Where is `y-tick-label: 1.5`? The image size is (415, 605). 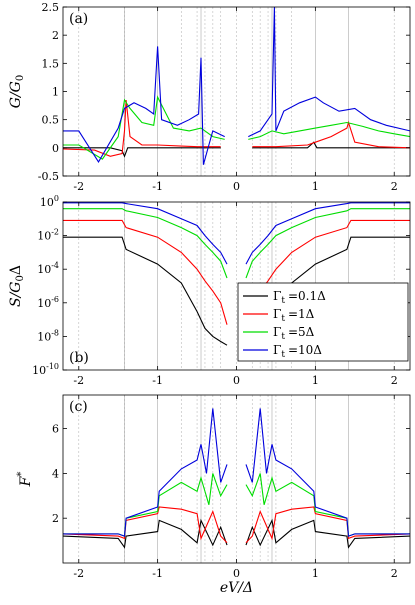 y-tick-label: 1.5 is located at coordinates (51, 63).